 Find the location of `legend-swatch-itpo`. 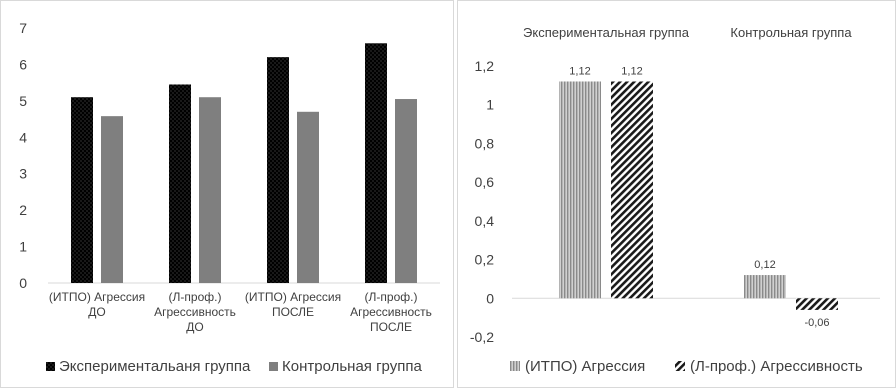

legend-swatch-itpo is located at coordinates (515, 366).